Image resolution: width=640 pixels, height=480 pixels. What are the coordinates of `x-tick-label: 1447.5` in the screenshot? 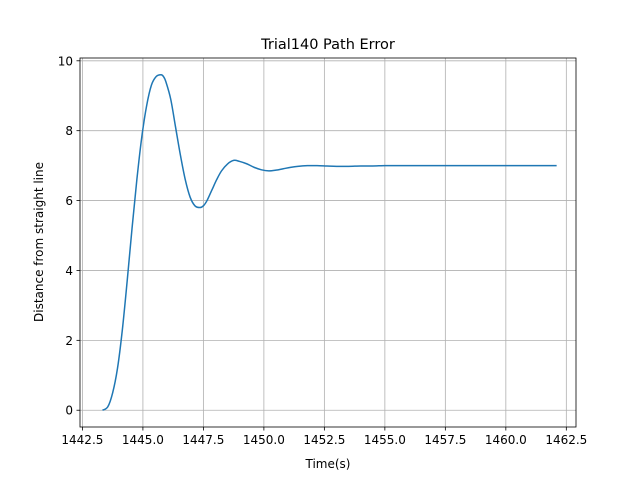 It's located at (203, 440).